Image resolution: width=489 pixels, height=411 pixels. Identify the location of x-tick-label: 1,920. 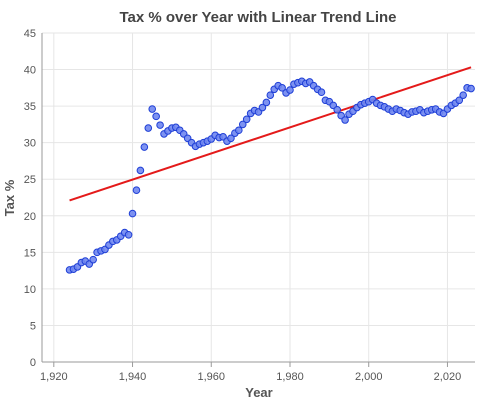
(54, 377).